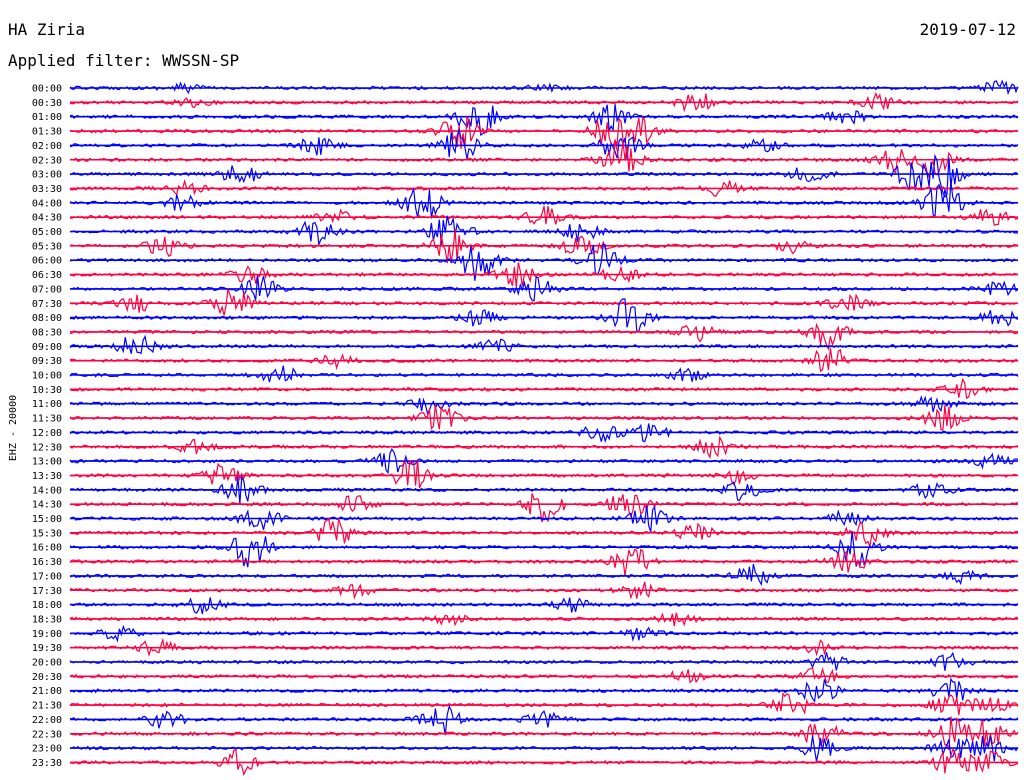 This screenshot has height=780, width=1024. What do you see at coordinates (47, 304) in the screenshot?
I see `hour-label: 07:30` at bounding box center [47, 304].